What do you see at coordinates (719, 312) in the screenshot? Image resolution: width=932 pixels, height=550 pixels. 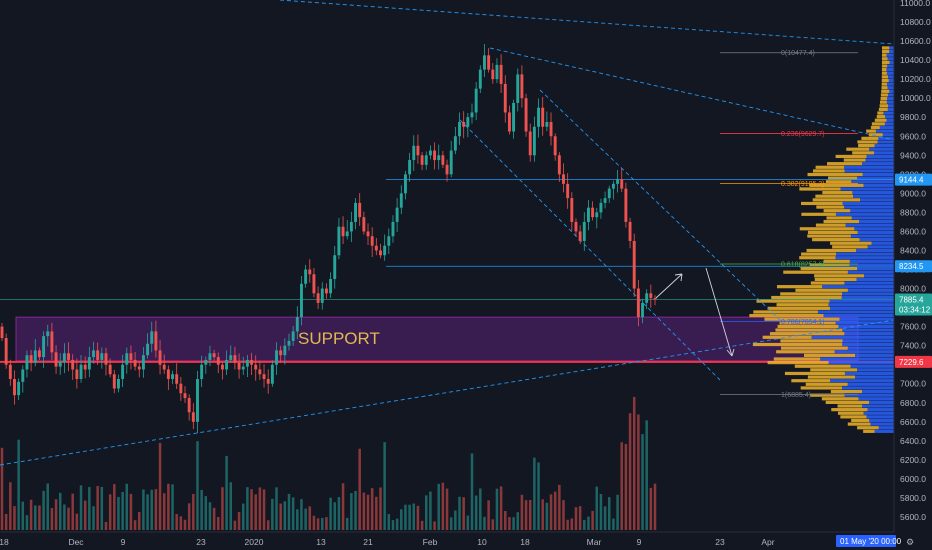 I see `arrow-down-line` at bounding box center [719, 312].